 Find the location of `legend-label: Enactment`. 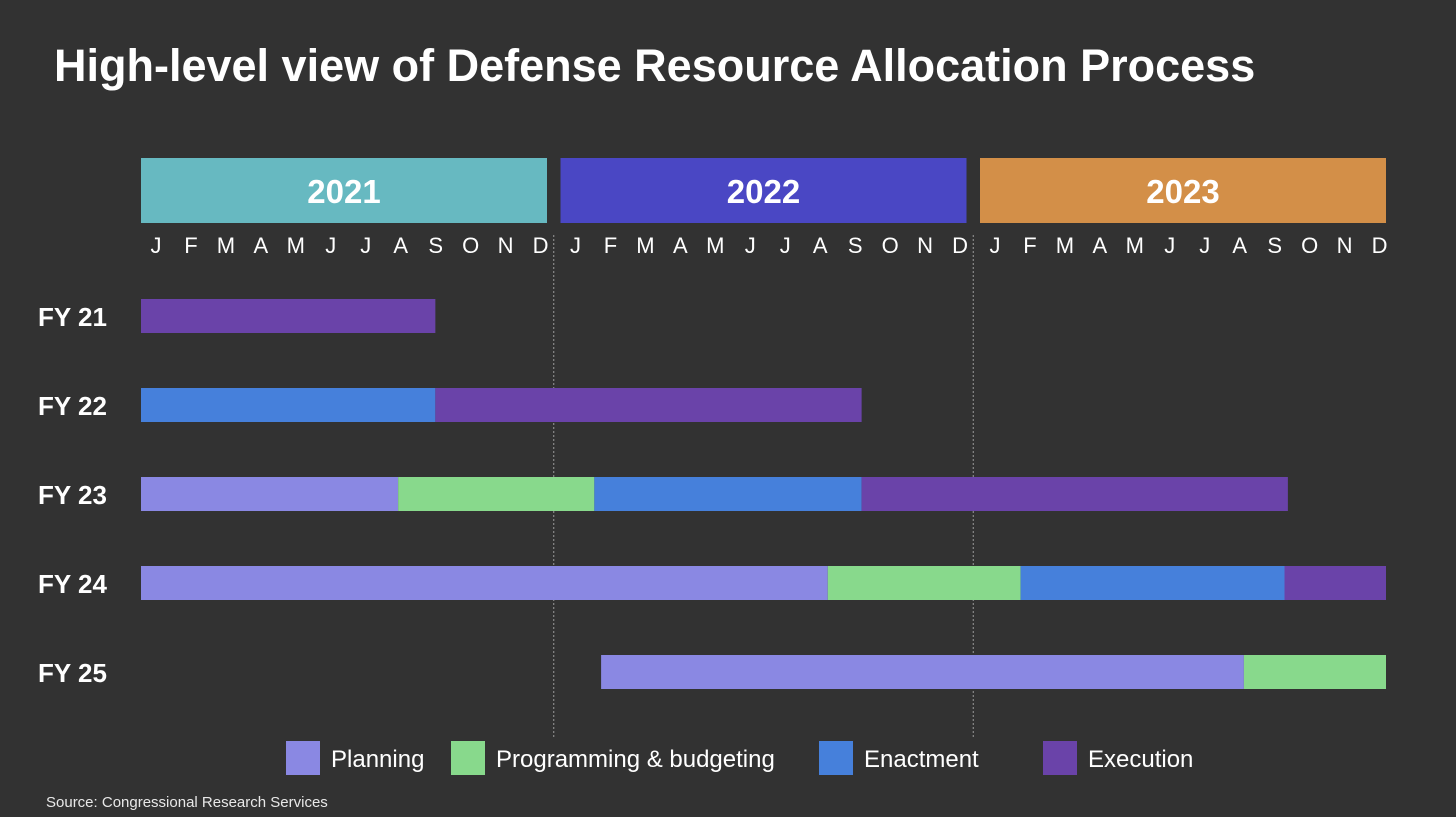

legend-label: Enactment is located at coordinates (921, 759).